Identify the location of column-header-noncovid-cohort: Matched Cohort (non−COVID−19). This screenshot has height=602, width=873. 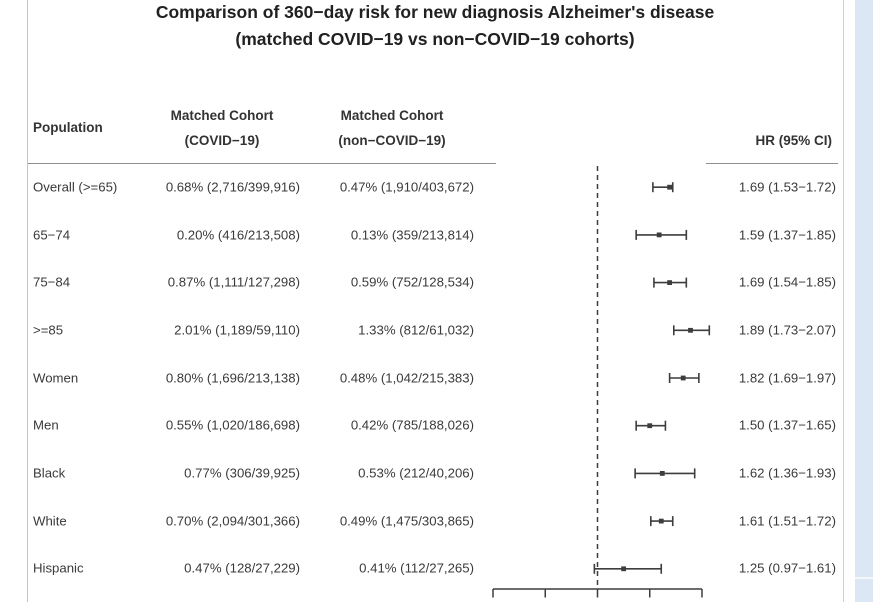
(391, 128).